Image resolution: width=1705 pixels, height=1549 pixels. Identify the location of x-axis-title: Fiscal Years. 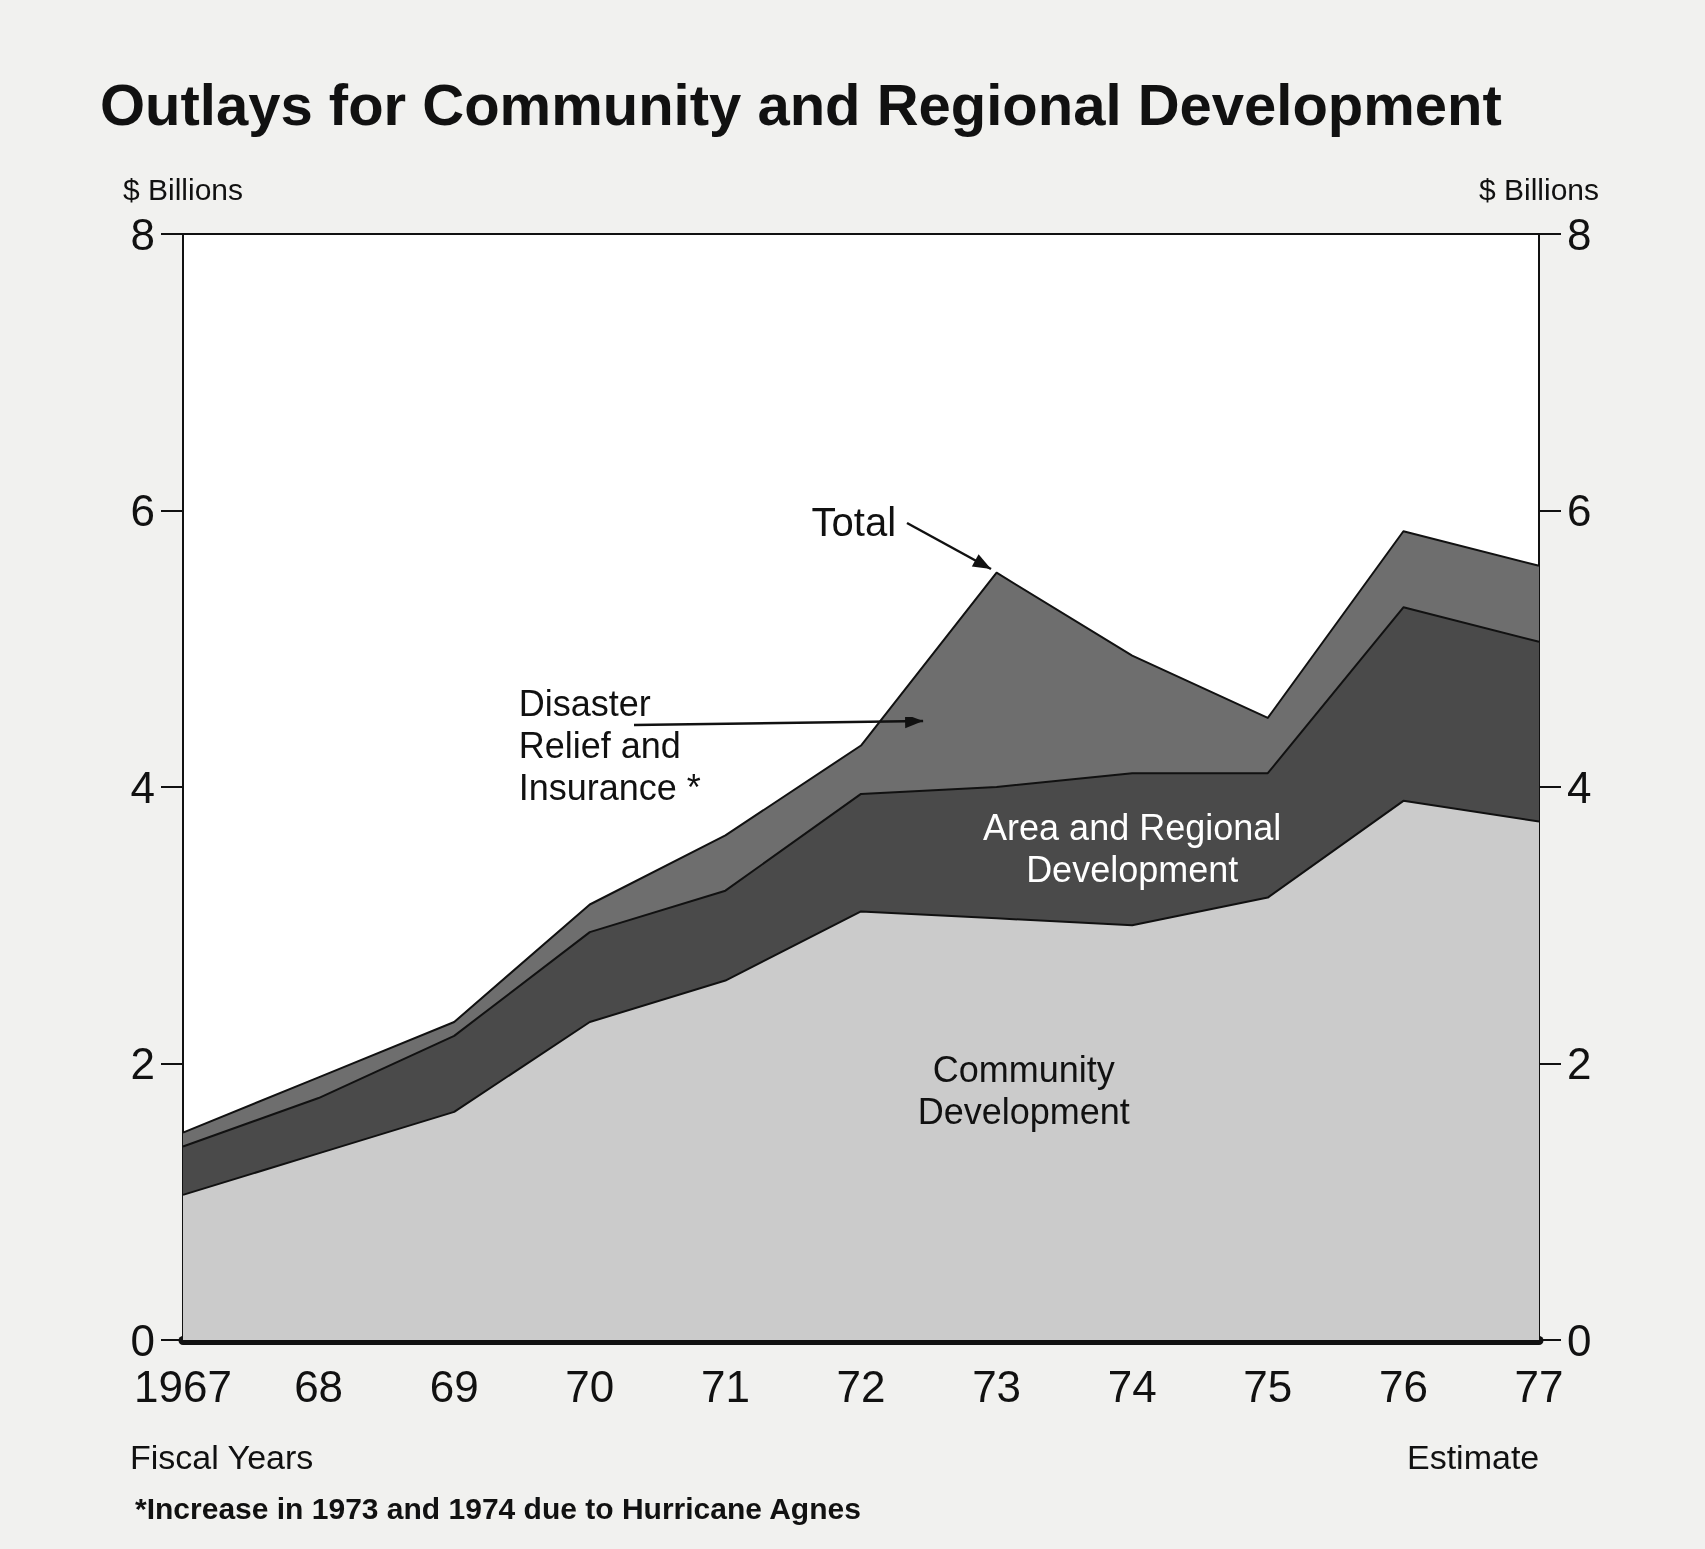
(222, 1457).